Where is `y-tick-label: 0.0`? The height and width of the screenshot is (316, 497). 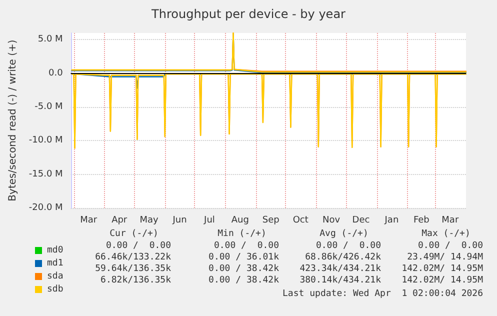 y-tick-label: 0.0 is located at coordinates (56, 73).